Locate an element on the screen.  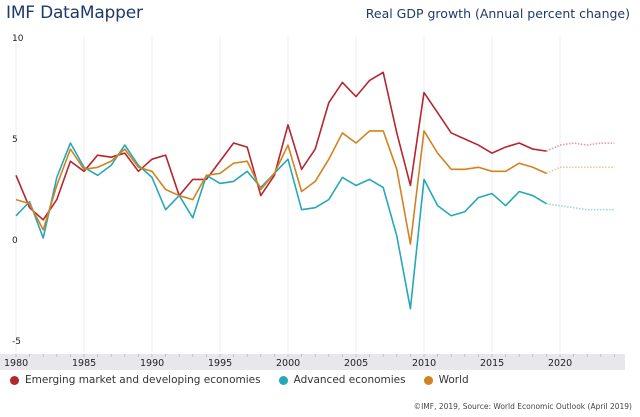
chart-title: Real GDP growth (Annual percent change) is located at coordinates (497, 13).